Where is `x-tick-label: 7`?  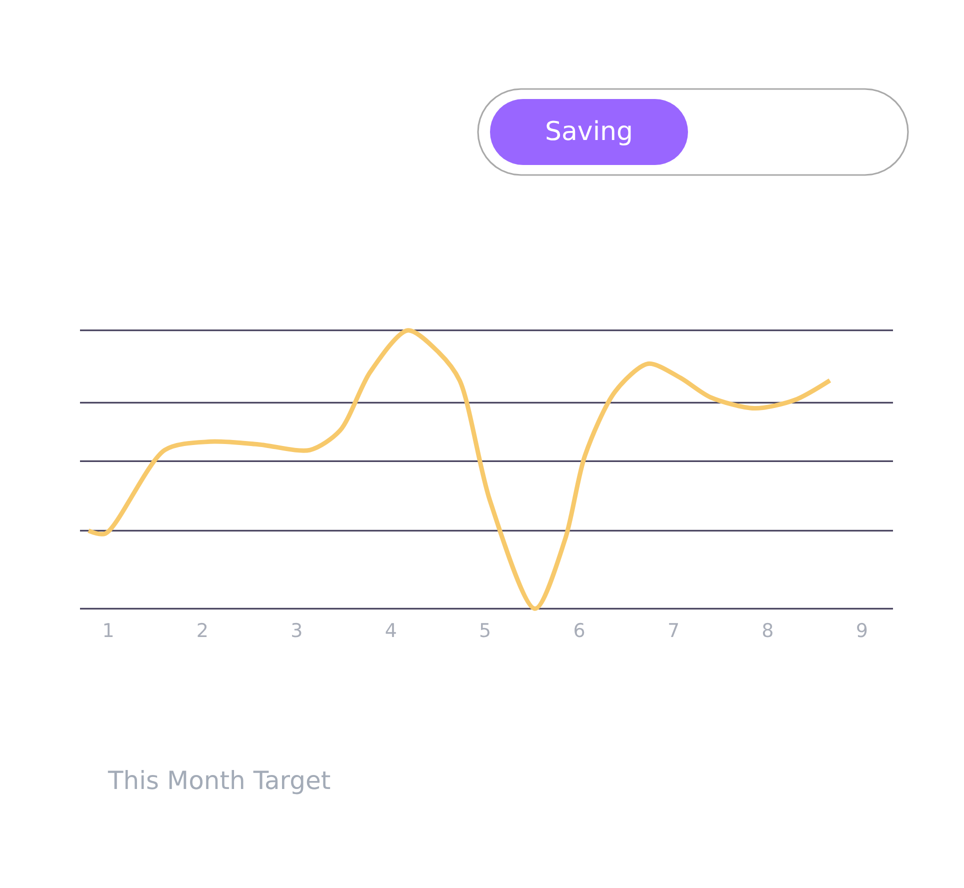 x-tick-label: 7 is located at coordinates (673, 631).